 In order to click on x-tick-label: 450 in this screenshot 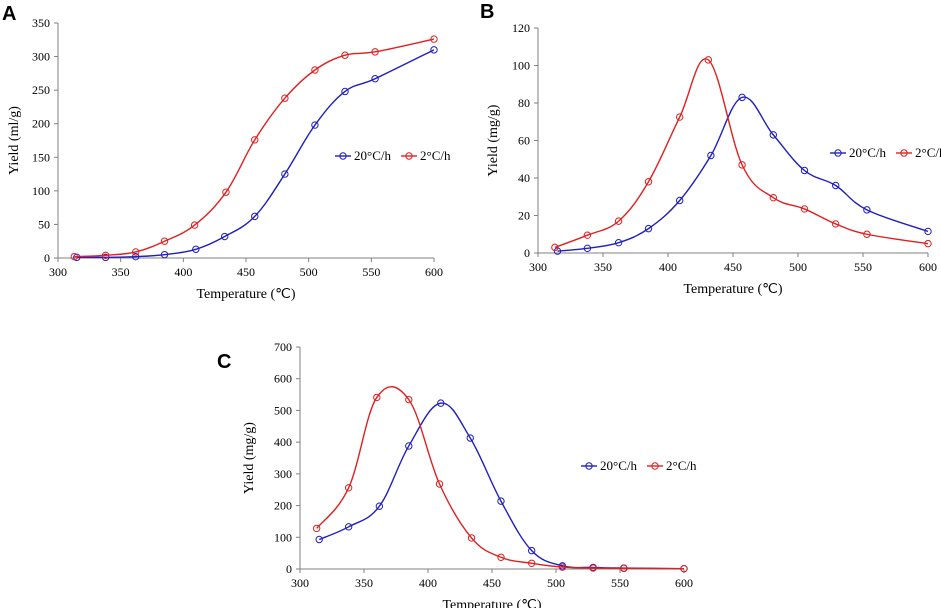, I will do `click(492, 583)`.